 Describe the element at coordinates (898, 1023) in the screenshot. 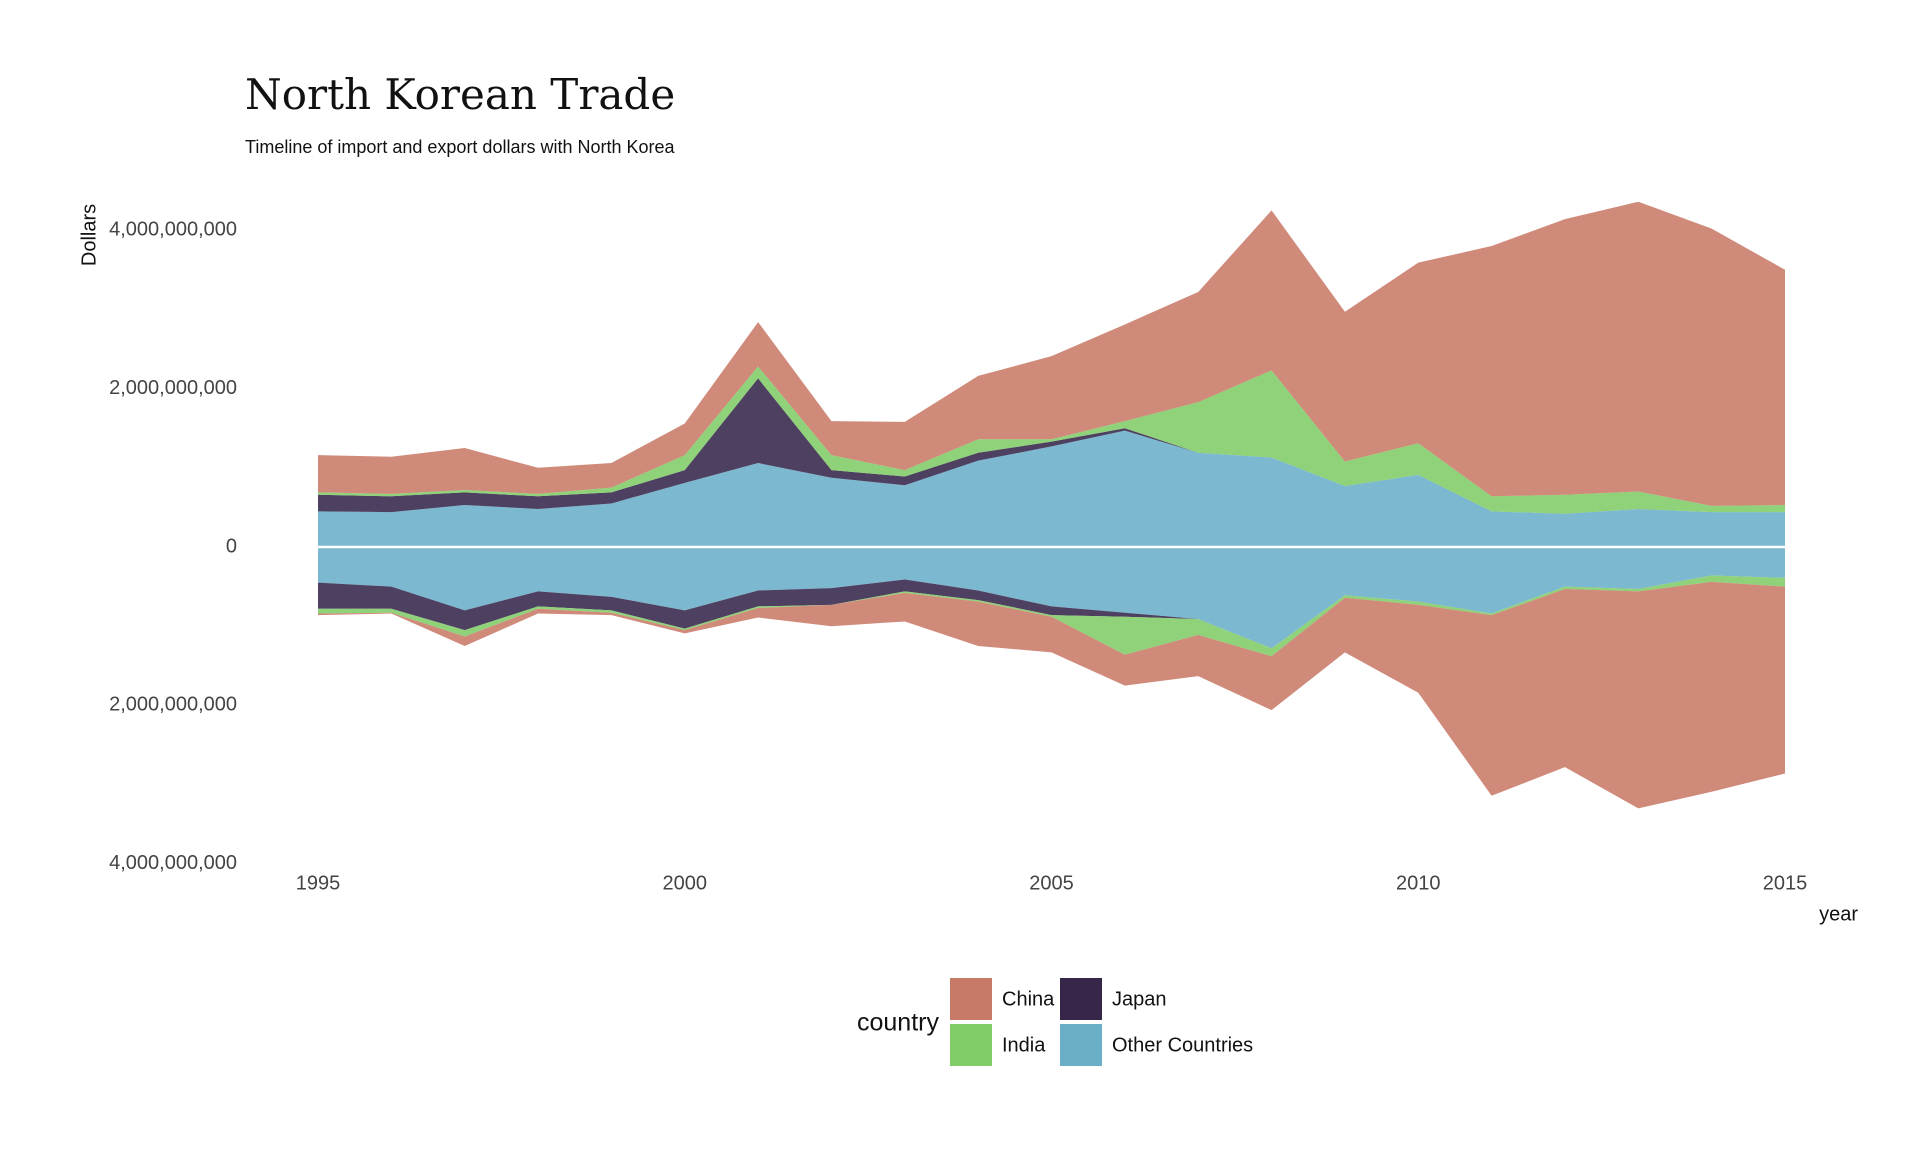

I see `legend-title: country` at that location.